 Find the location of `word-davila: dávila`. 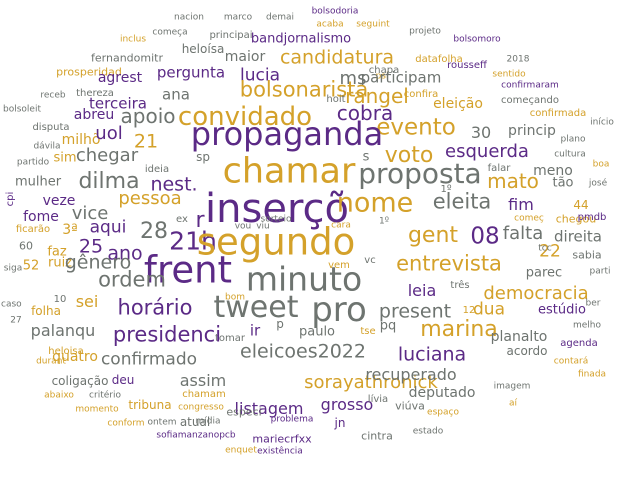

word-davila: dávila is located at coordinates (47, 146).